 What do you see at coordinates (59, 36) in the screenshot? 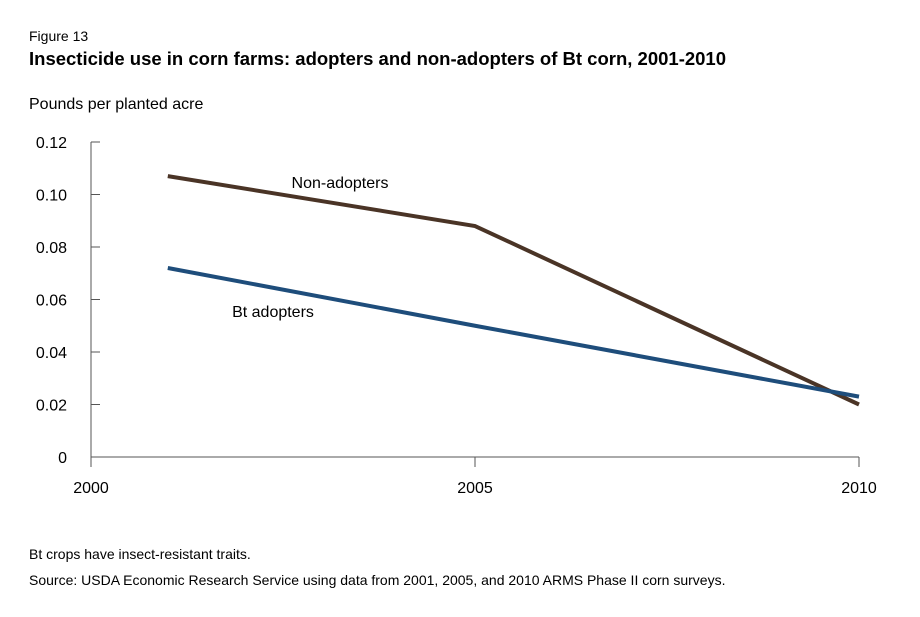
I see `figure-label: Figure 13` at bounding box center [59, 36].